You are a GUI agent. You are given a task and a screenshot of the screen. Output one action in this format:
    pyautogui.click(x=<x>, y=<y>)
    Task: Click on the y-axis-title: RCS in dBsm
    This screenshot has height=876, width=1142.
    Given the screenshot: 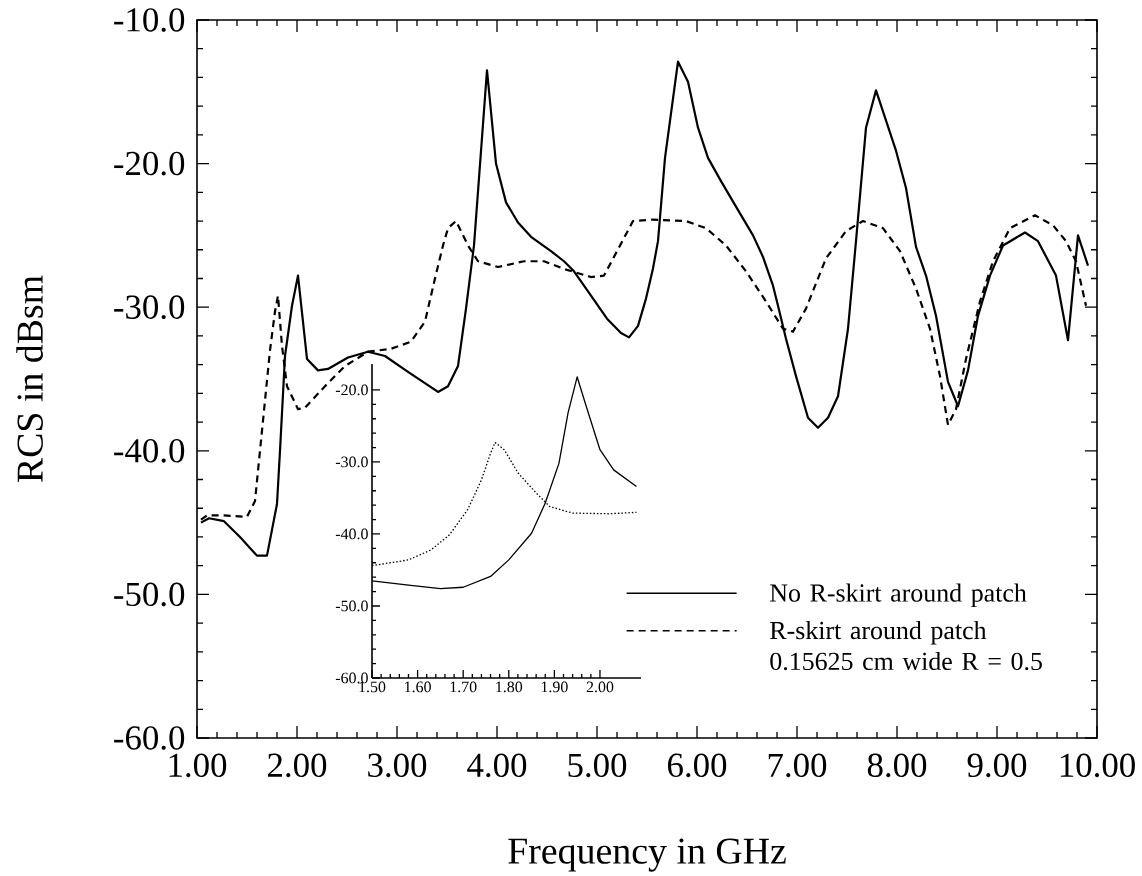 What is the action you would take?
    pyautogui.click(x=29, y=379)
    